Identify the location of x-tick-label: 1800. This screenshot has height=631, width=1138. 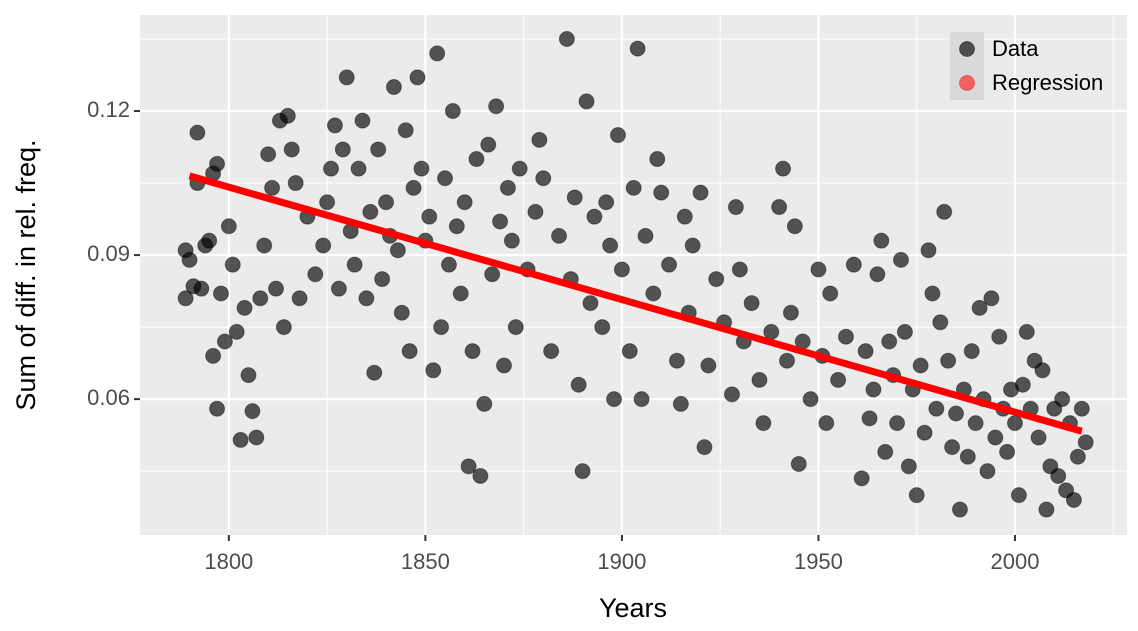
(228, 561).